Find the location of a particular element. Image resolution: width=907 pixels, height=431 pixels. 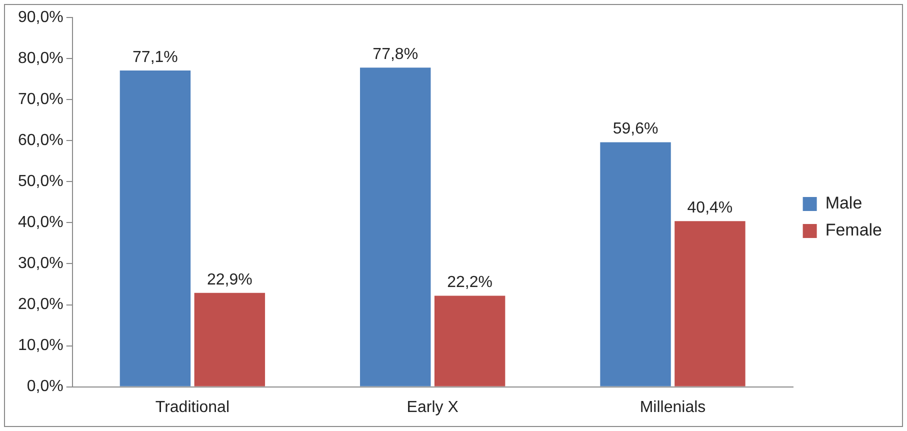

y-tick-label: 10,0% is located at coordinates (41, 345).